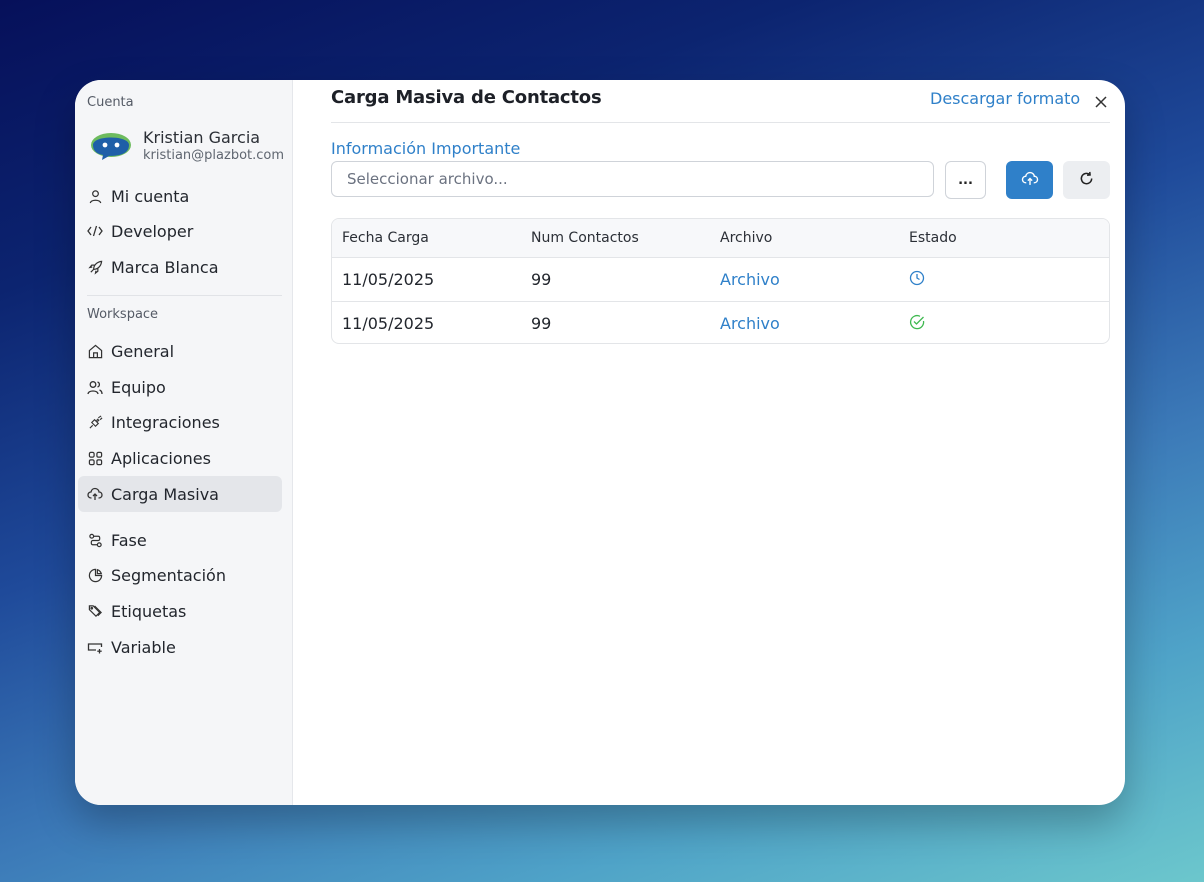  Describe the element at coordinates (95, 267) in the screenshot. I see `rocket-icon` at that location.